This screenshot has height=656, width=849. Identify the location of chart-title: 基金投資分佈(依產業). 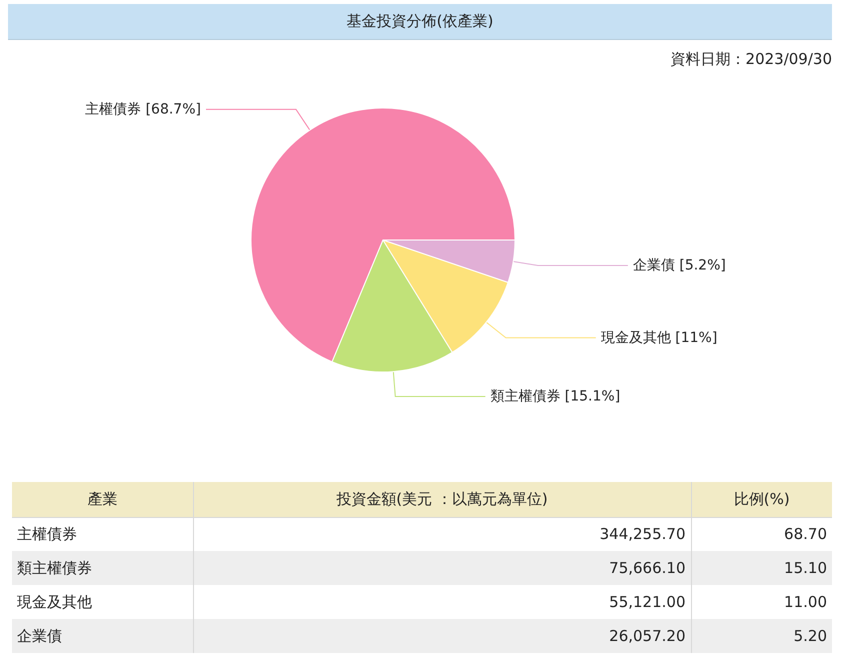
(420, 22).